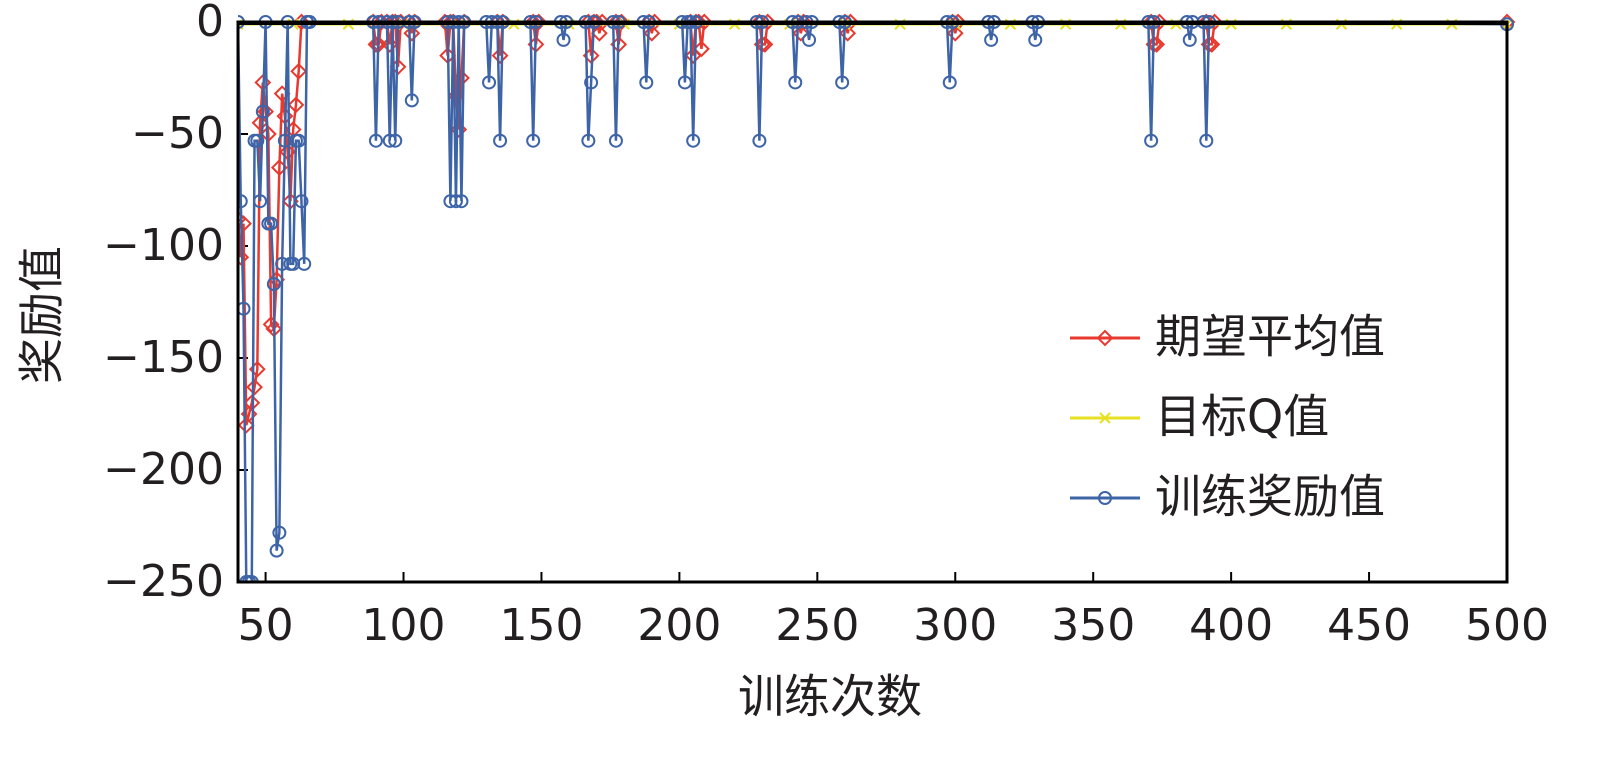 Image resolution: width=1602 pixels, height=757 pixels. What do you see at coordinates (42, 315) in the screenshot?
I see `y-axis-label: 奖励值` at bounding box center [42, 315].